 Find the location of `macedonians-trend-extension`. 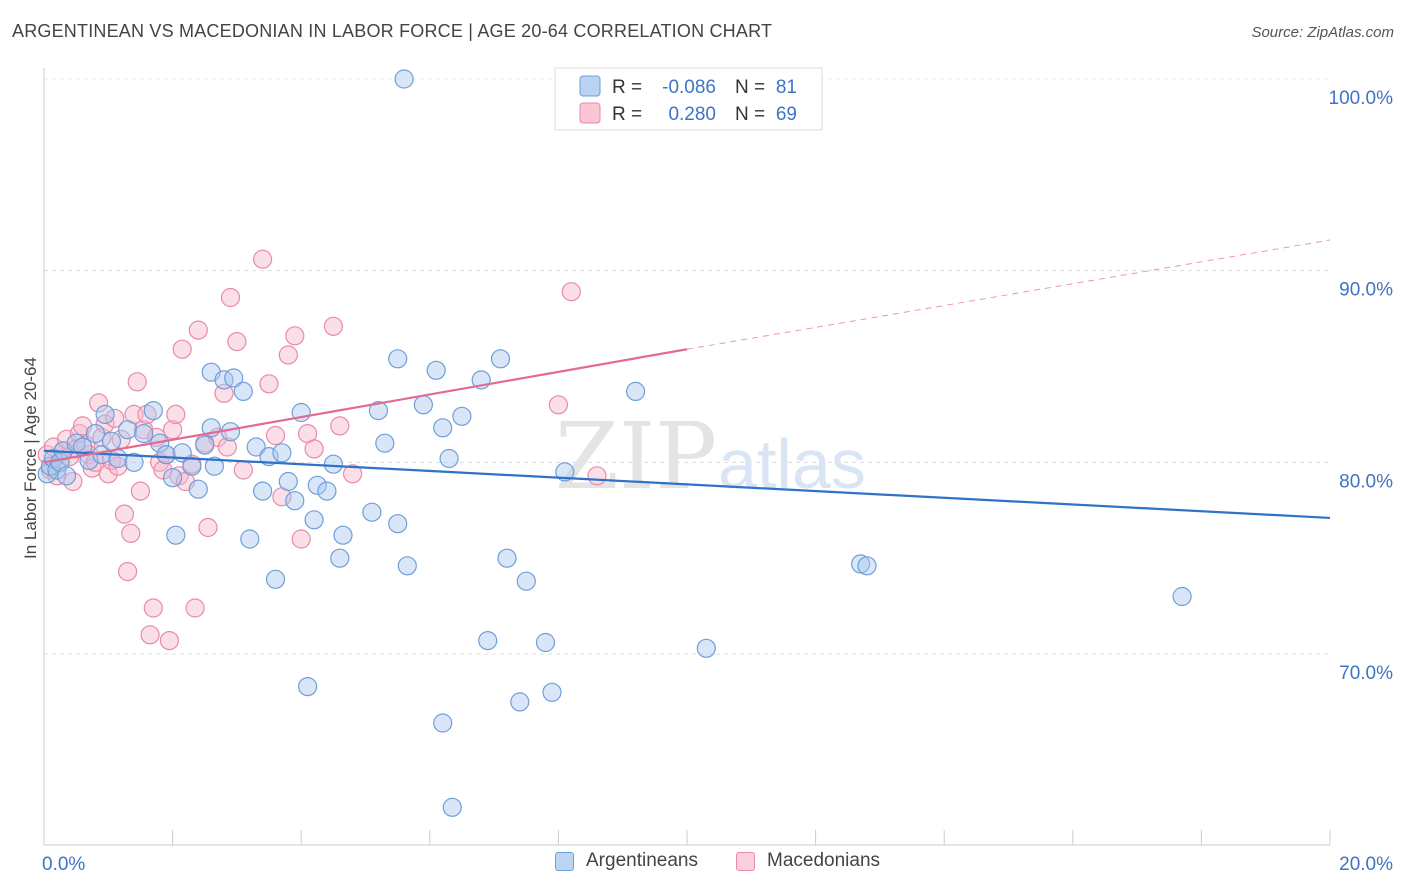

macedonians-trend-extension is located at coordinates (1008, 294).